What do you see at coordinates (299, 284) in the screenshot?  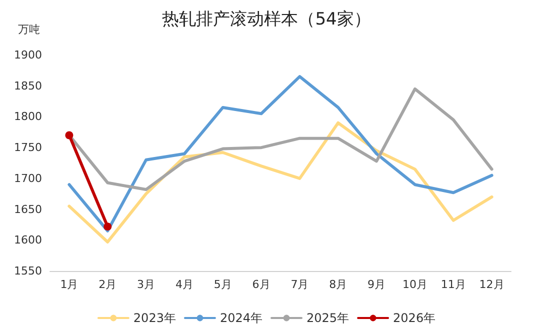 I see `x-tick-label: 7月` at bounding box center [299, 284].